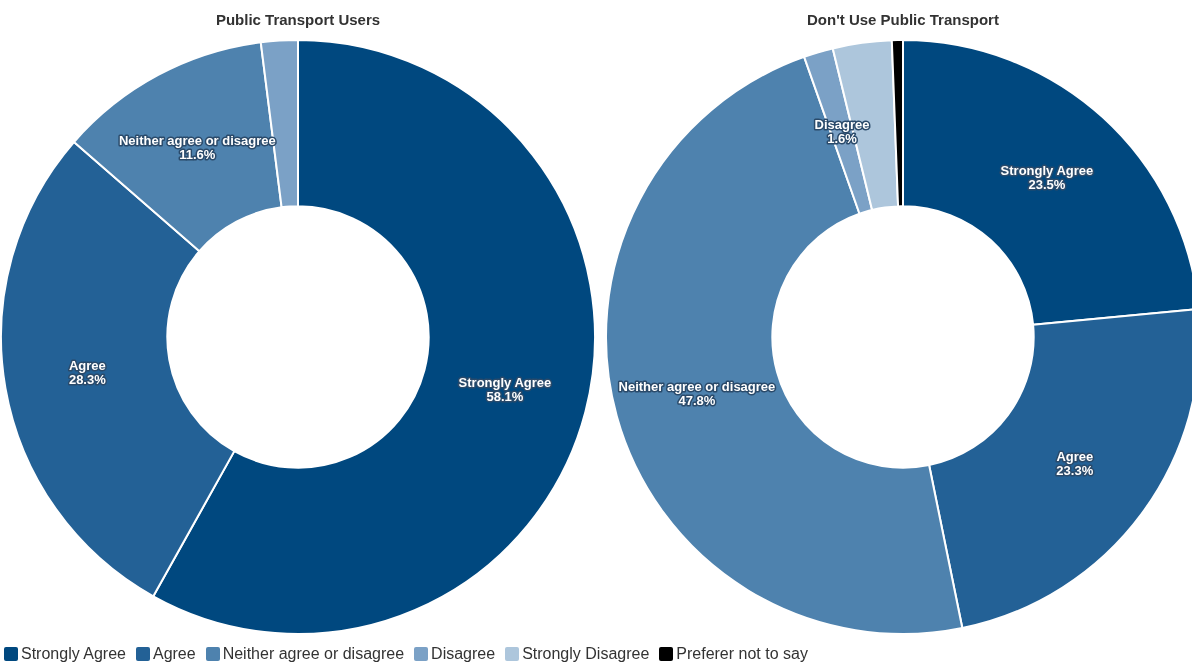 The width and height of the screenshot is (1192, 666). What do you see at coordinates (586, 654) in the screenshot?
I see `legend-label: Strongly Disagree` at bounding box center [586, 654].